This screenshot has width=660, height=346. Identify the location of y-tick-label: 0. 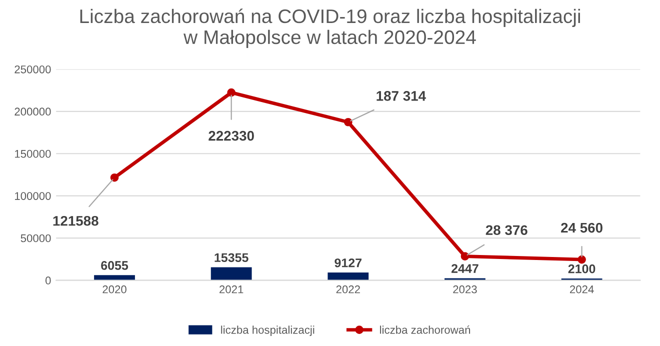
(48, 280).